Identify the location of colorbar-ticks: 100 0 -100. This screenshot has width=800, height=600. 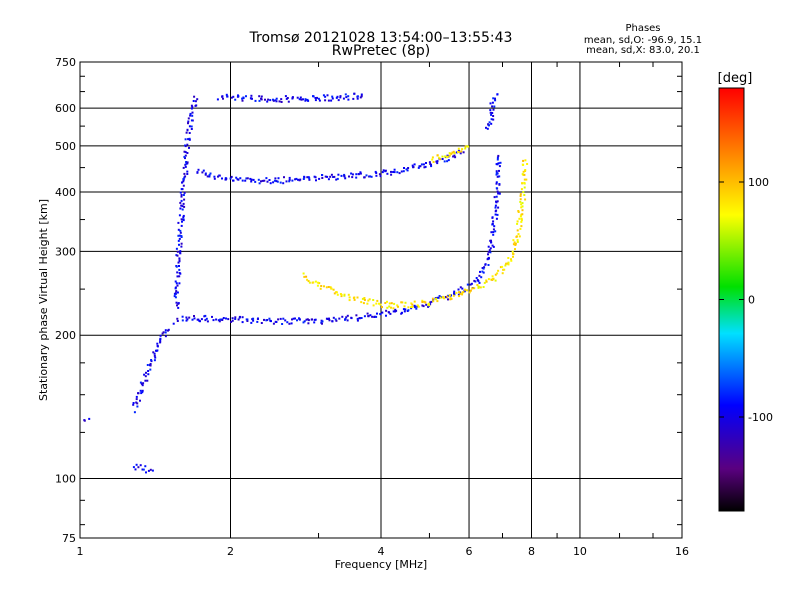
(746, 300).